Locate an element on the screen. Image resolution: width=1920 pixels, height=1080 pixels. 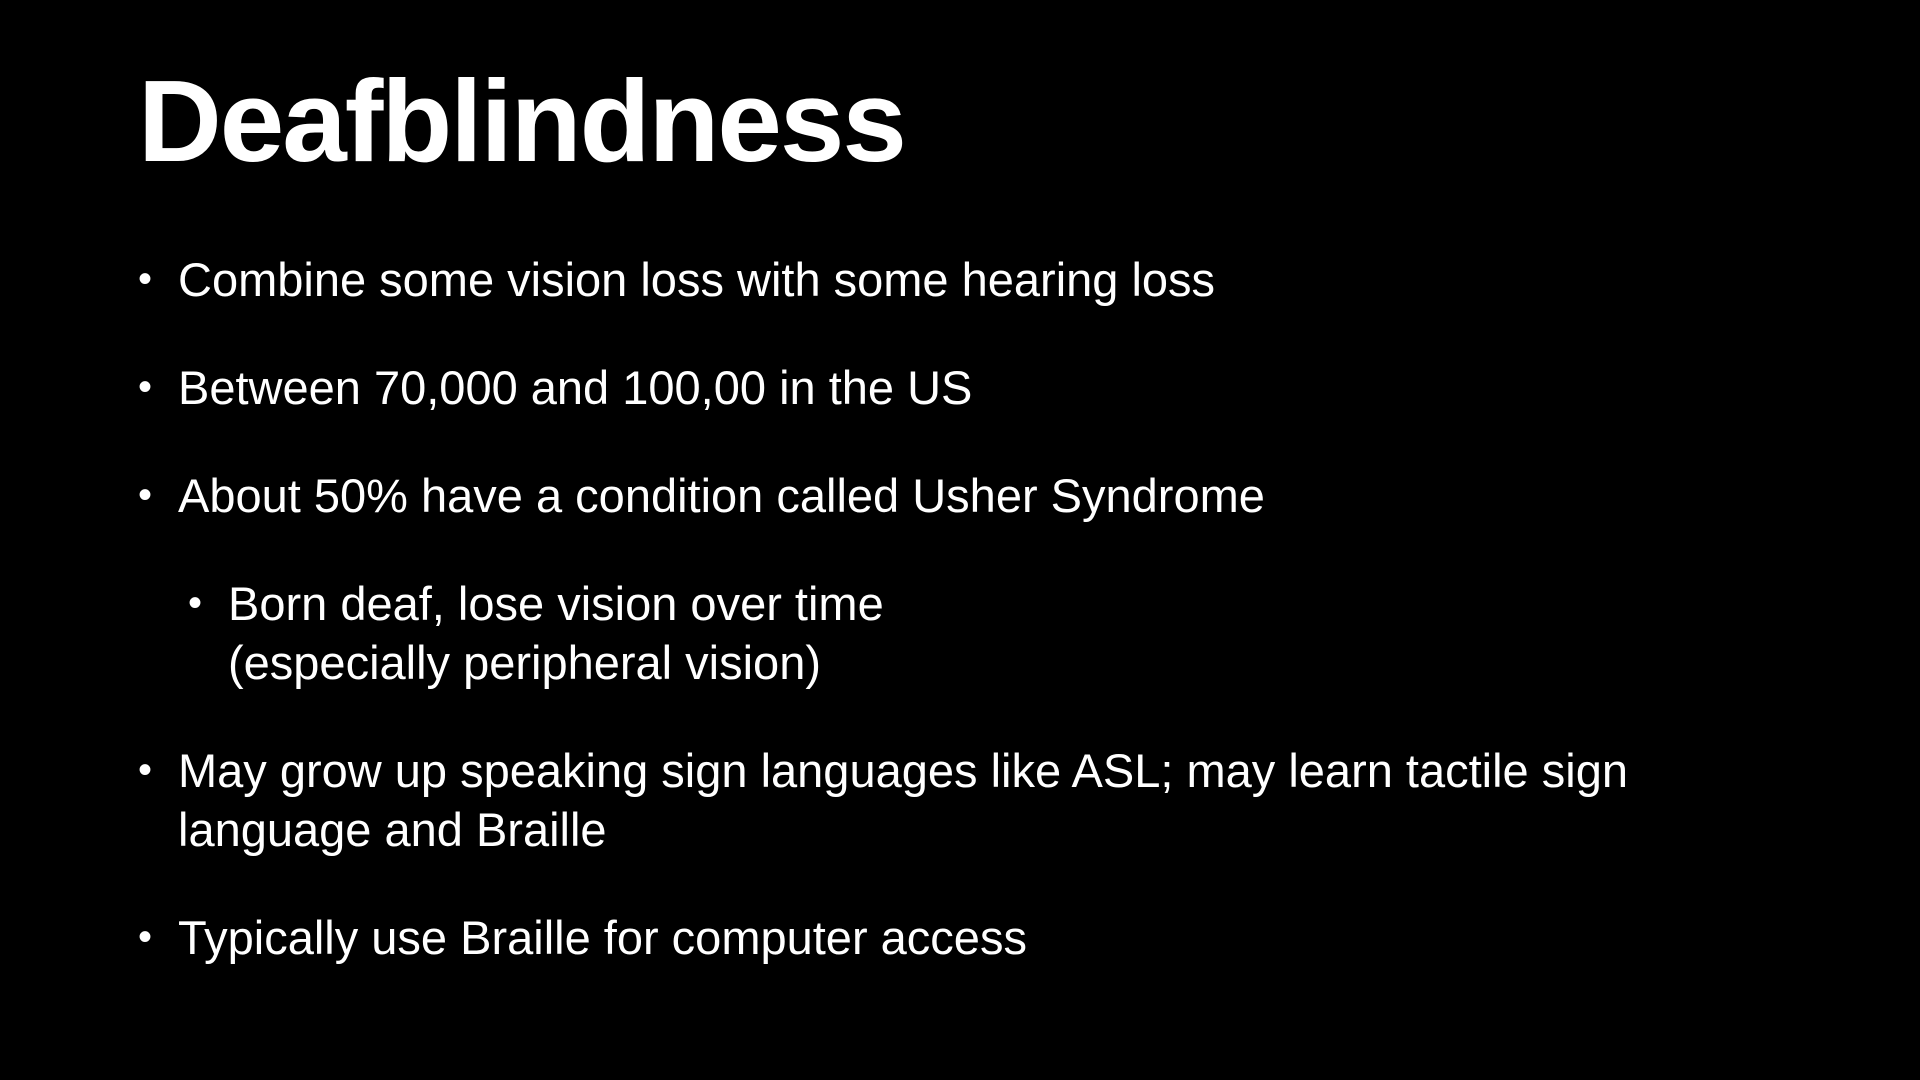
slide-title: Deafblindness is located at coordinates (522, 121).